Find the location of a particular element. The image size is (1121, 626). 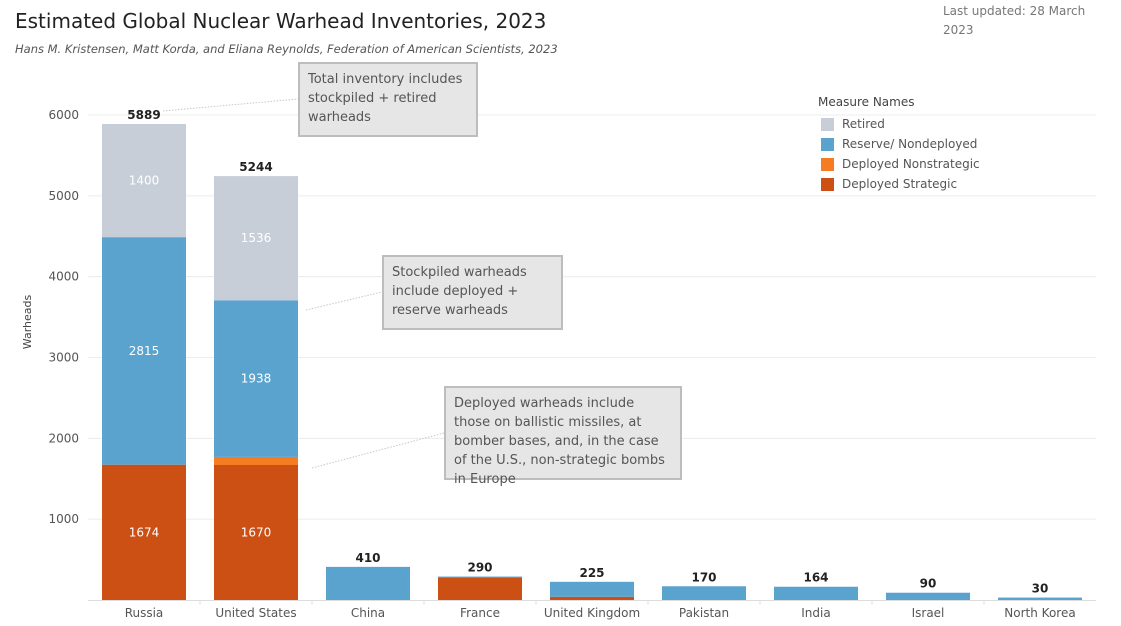

y-tick-label: 3000 is located at coordinates (63, 358).